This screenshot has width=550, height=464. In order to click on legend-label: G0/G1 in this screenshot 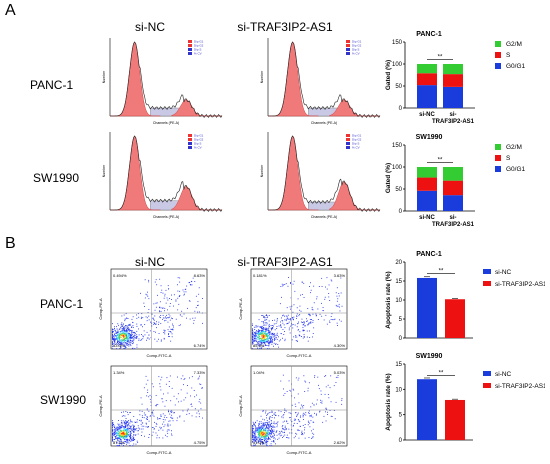, I will do `click(516, 169)`.